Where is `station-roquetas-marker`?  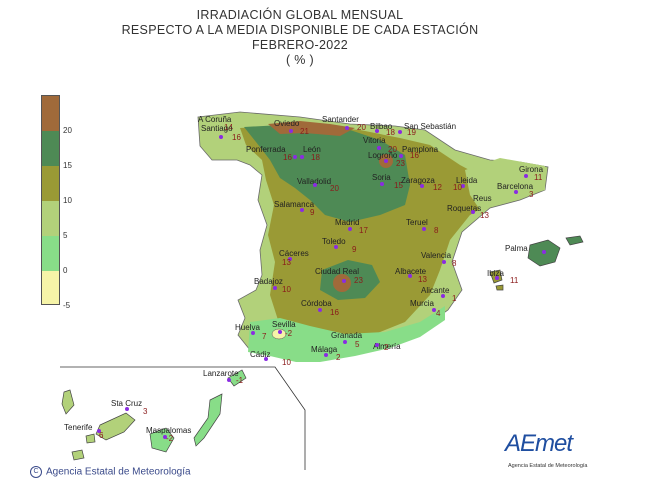
station-roquetas-marker is located at coordinates (473, 212).